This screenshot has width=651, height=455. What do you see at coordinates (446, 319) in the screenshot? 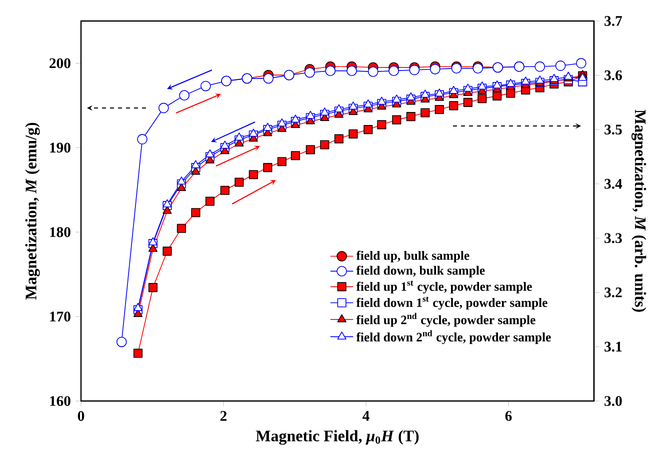
I see `legend-label: field up 2$^{nd}$ cycle, powder sample` at bounding box center [446, 319].